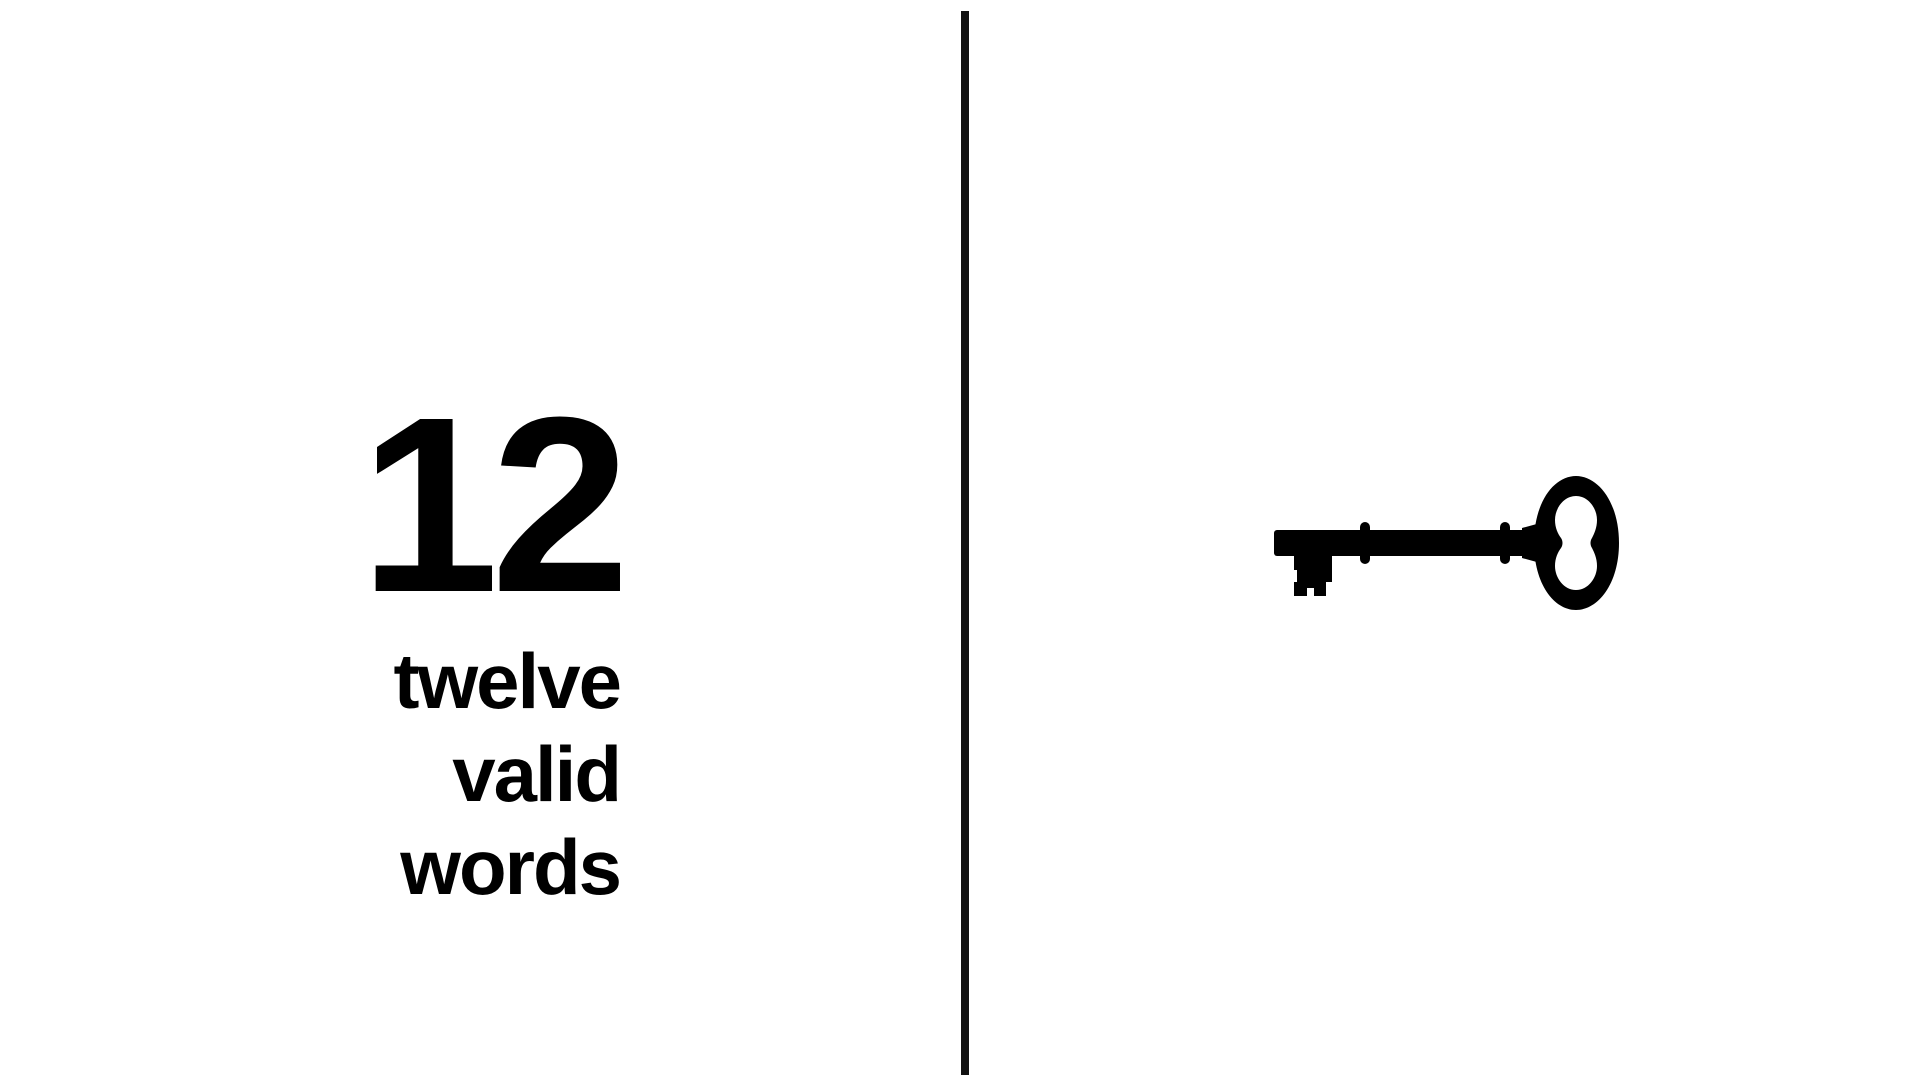 The height and width of the screenshot is (1080, 1920). I want to click on key-icon, so click(1447, 542).